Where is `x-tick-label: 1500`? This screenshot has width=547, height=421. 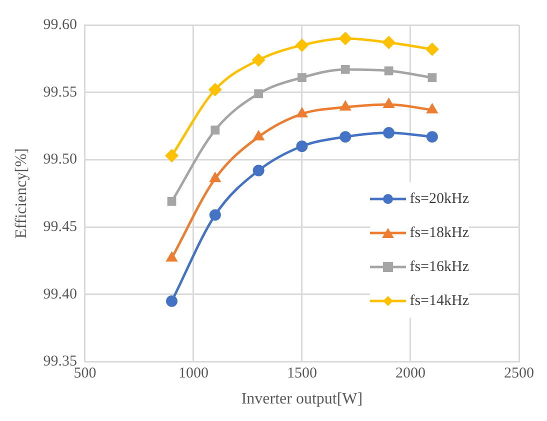
x-tick-label: 1500 is located at coordinates (301, 374).